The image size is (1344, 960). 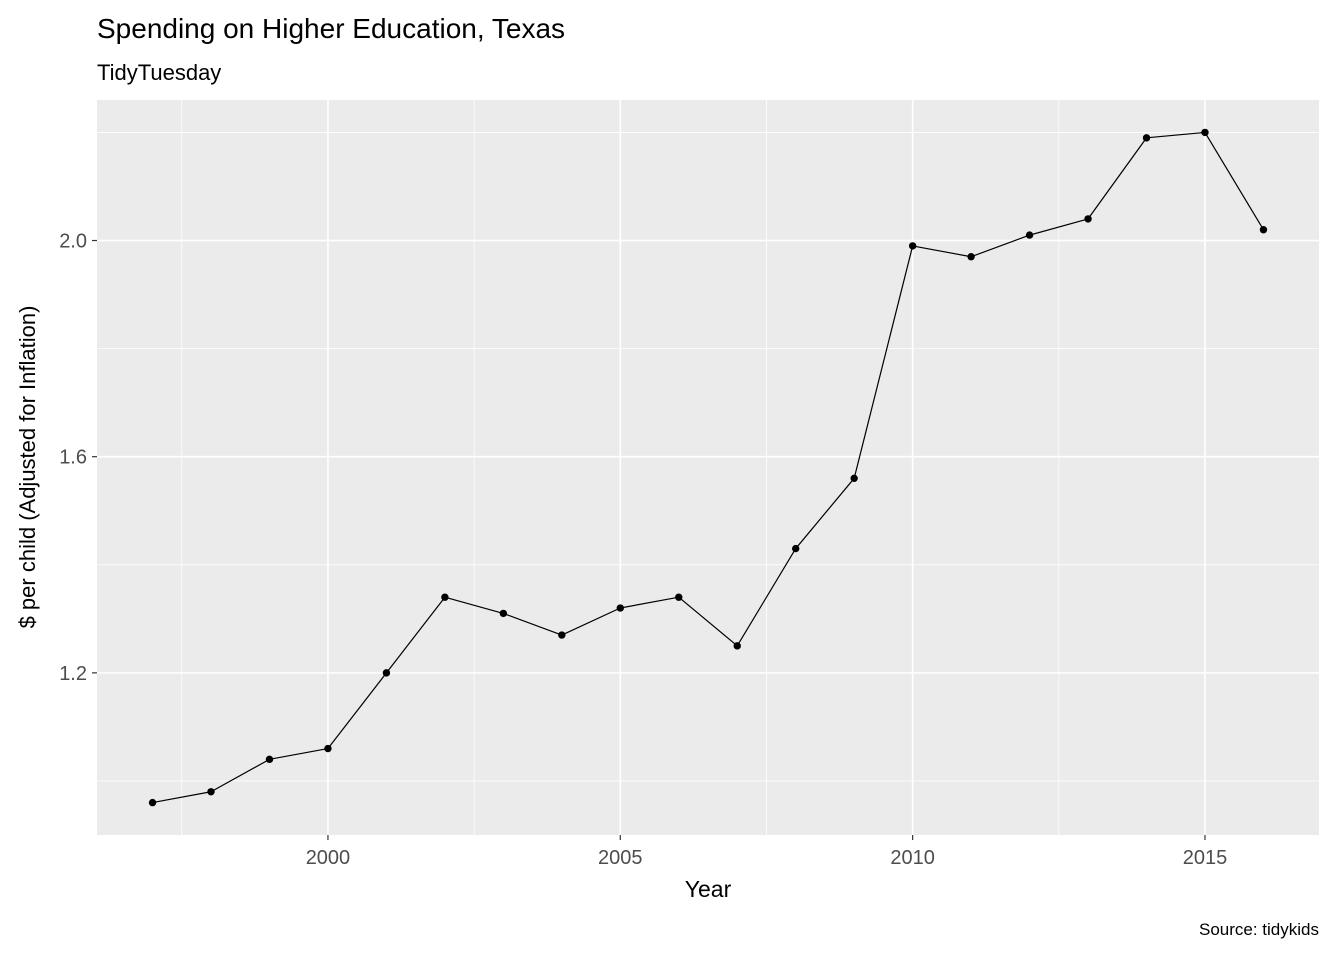 What do you see at coordinates (27, 467) in the screenshot?
I see `y-axis-title: $ per child (Adjusted for Inflation)` at bounding box center [27, 467].